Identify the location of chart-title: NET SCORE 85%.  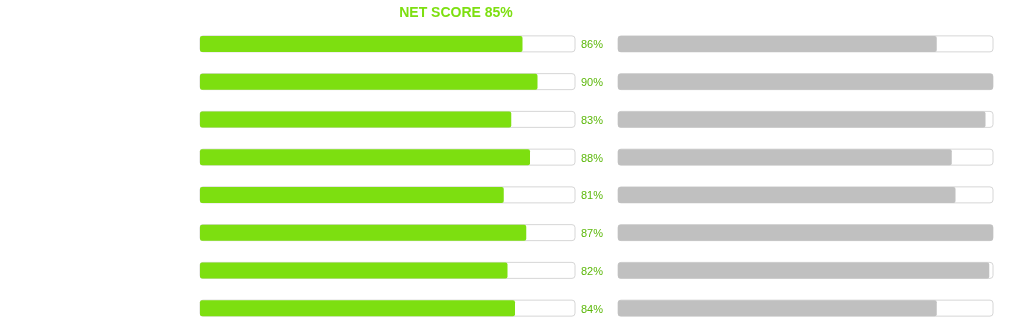
(456, 12).